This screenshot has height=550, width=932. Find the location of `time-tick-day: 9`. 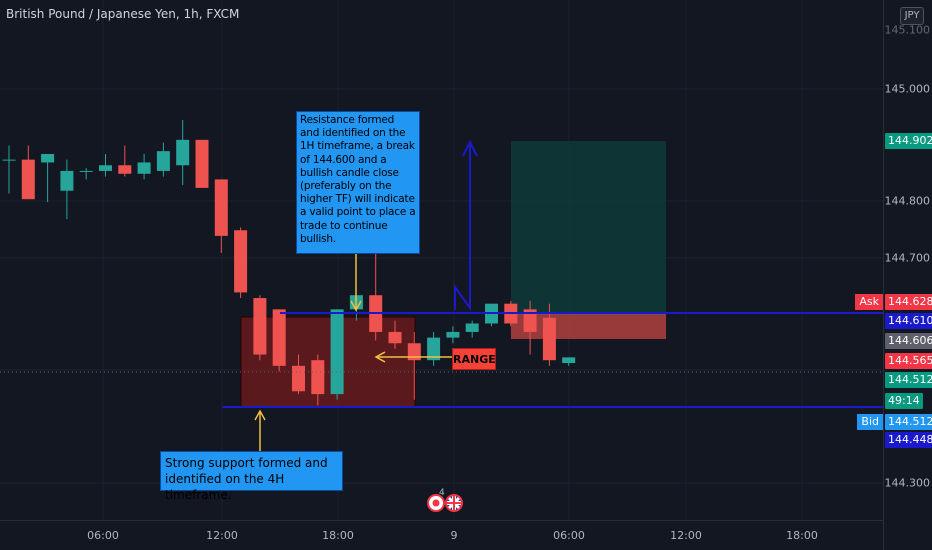

time-tick-day: 9 is located at coordinates (454, 535).